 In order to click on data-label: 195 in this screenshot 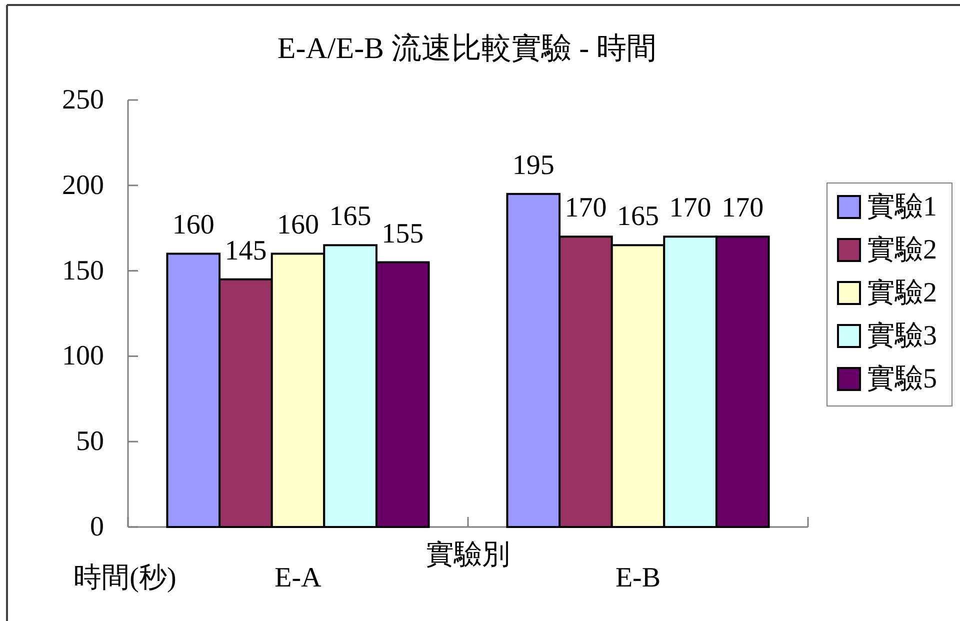, I will do `click(533, 165)`.